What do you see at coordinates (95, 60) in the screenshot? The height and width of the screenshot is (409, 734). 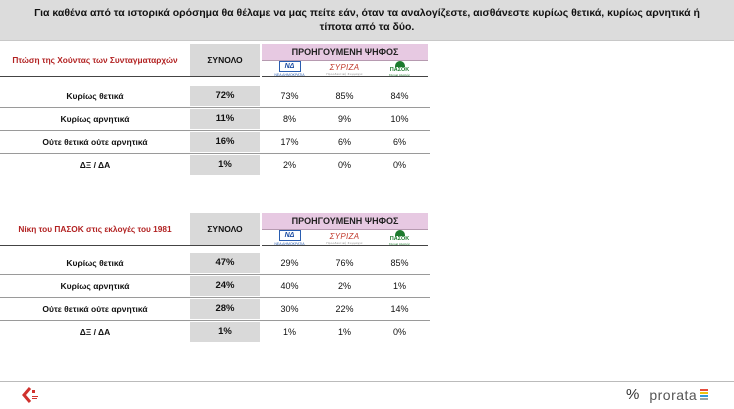 I see `table-title: Πτώση της Χούντας των Συνταγματαρχών` at bounding box center [95, 60].